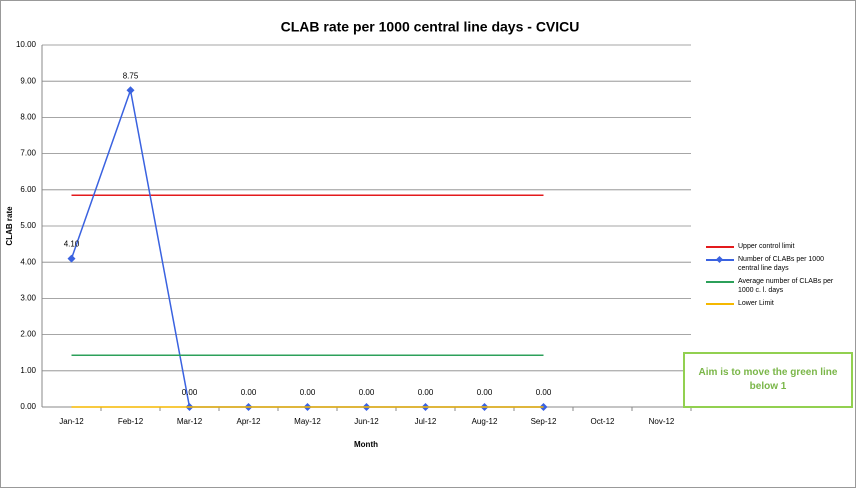 The width and height of the screenshot is (856, 488). Describe the element at coordinates (766, 246) in the screenshot. I see `legend-label: Upper control limit` at that location.